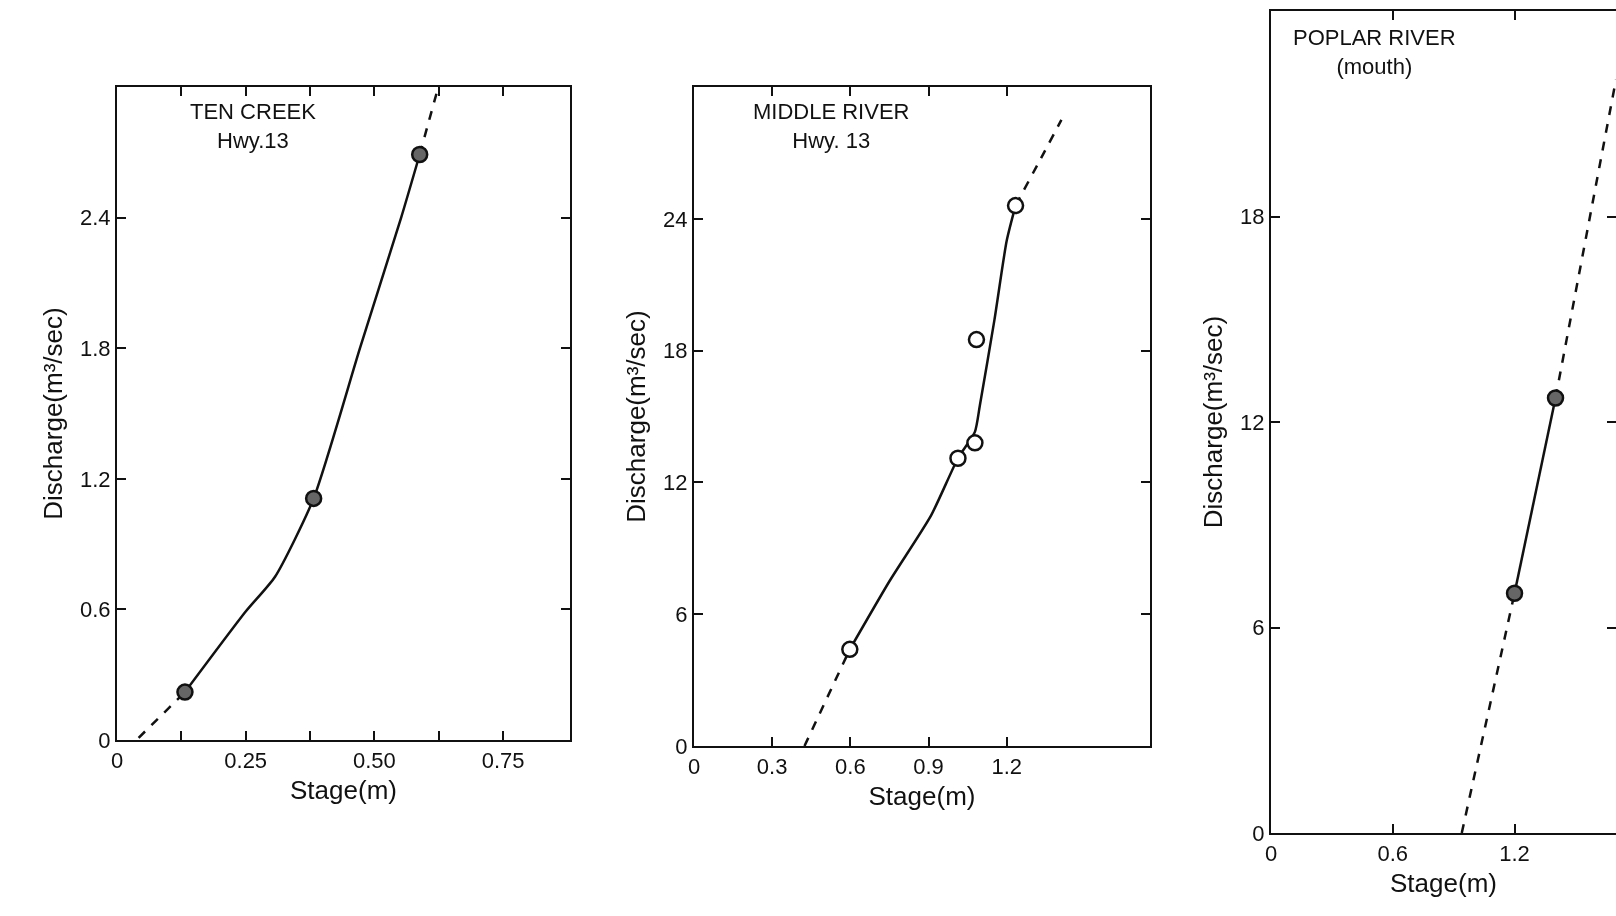  What do you see at coordinates (503, 761) in the screenshot?
I see `x-tick-label: 0.75` at bounding box center [503, 761].